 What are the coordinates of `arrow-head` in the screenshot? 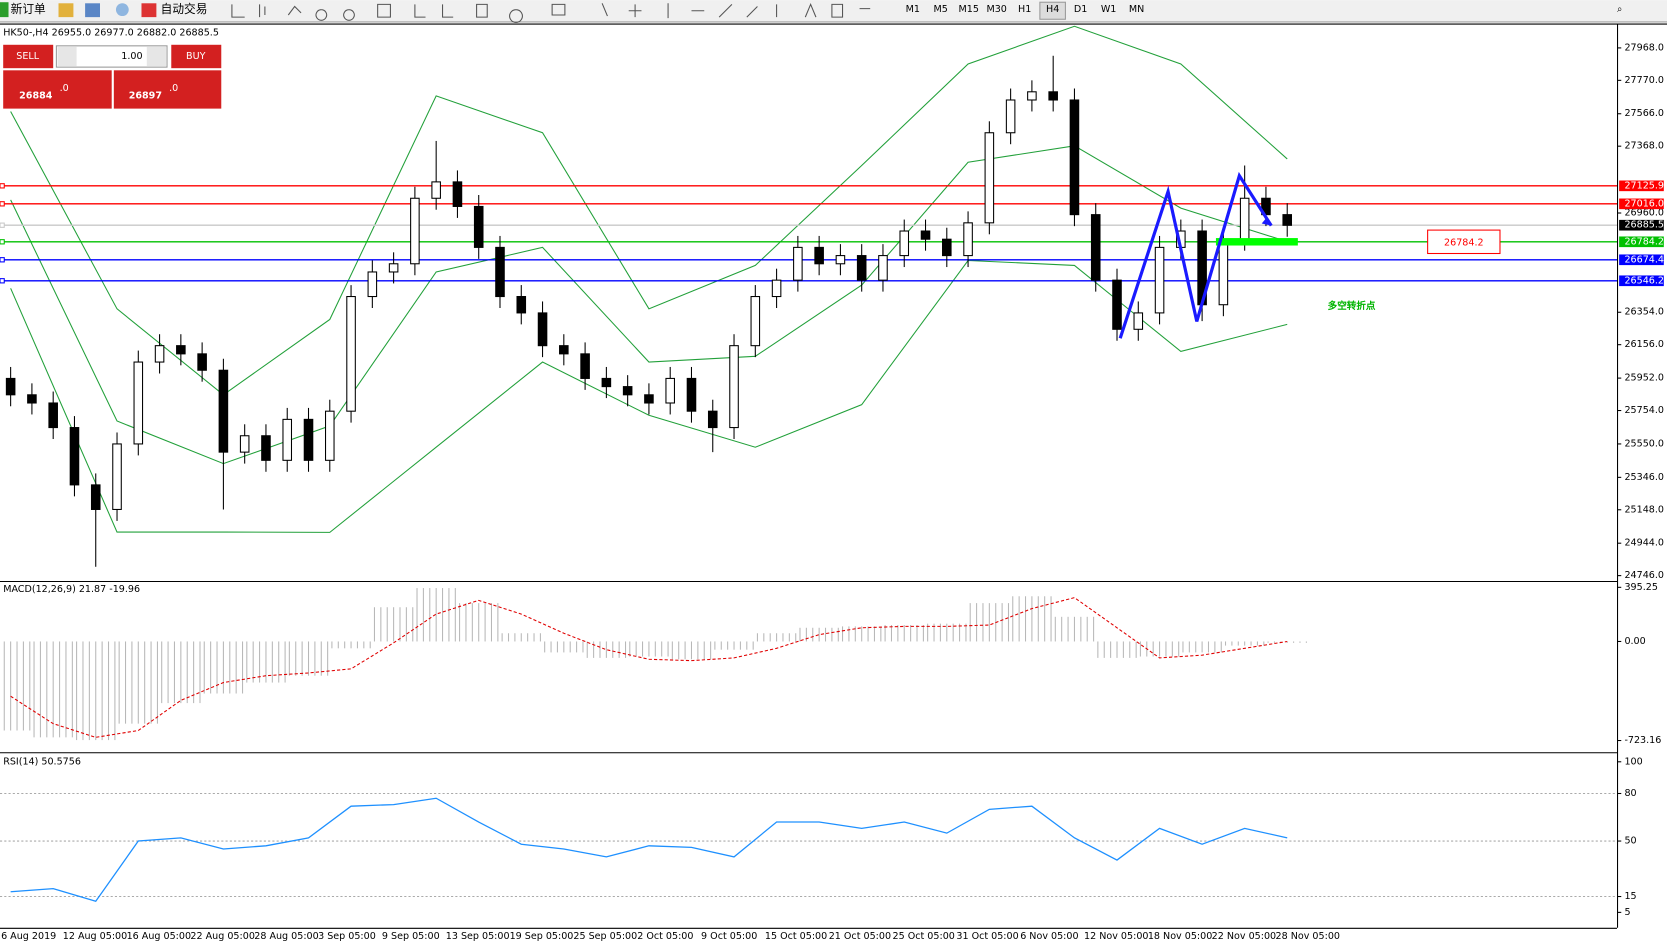 It's located at (1266, 221).